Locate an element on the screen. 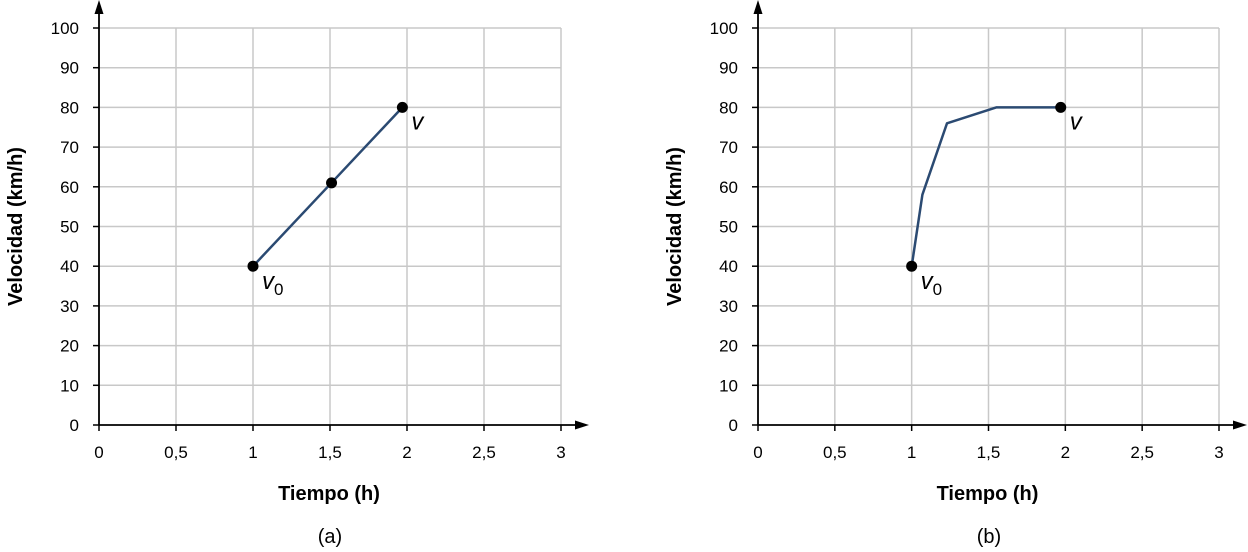 The image size is (1248, 552). chart-a-y-tick-label-6: 60 is located at coordinates (69, 187).